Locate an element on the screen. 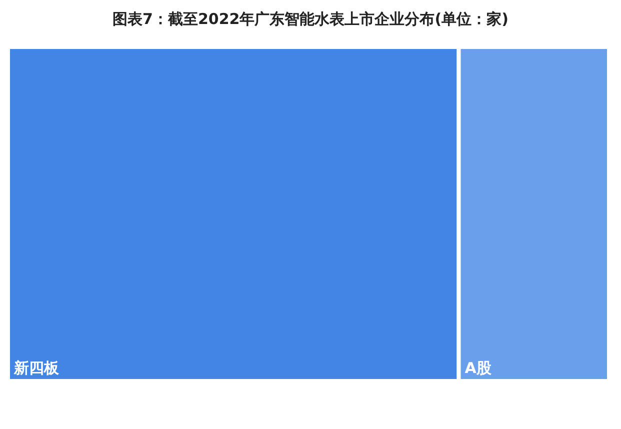 The image size is (621, 429). series-label: A股 is located at coordinates (478, 368).